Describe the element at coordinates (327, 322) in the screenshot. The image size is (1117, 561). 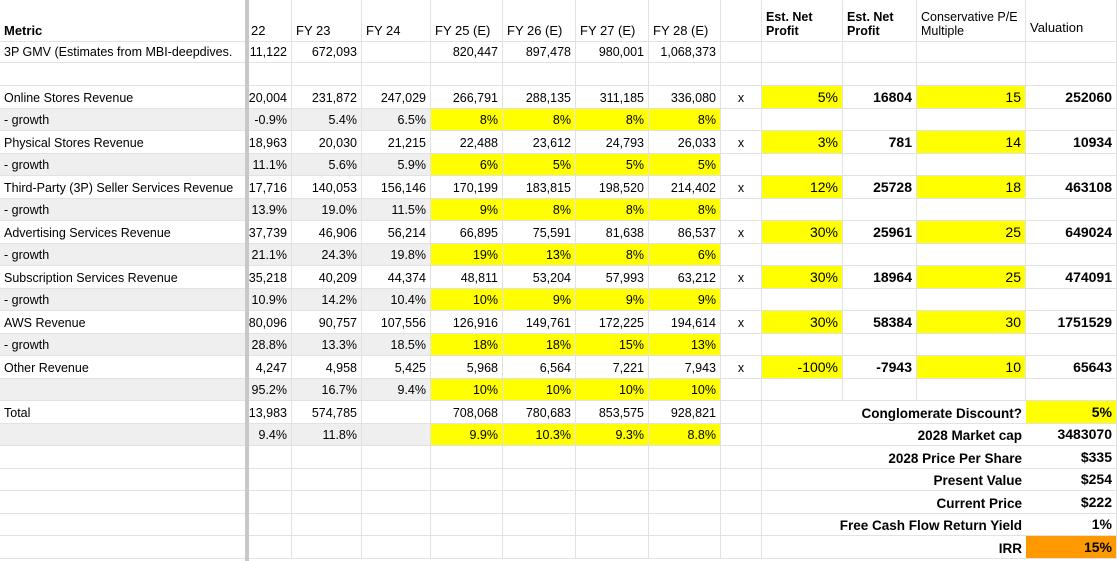
I see `value-cell: 90,757` at that location.